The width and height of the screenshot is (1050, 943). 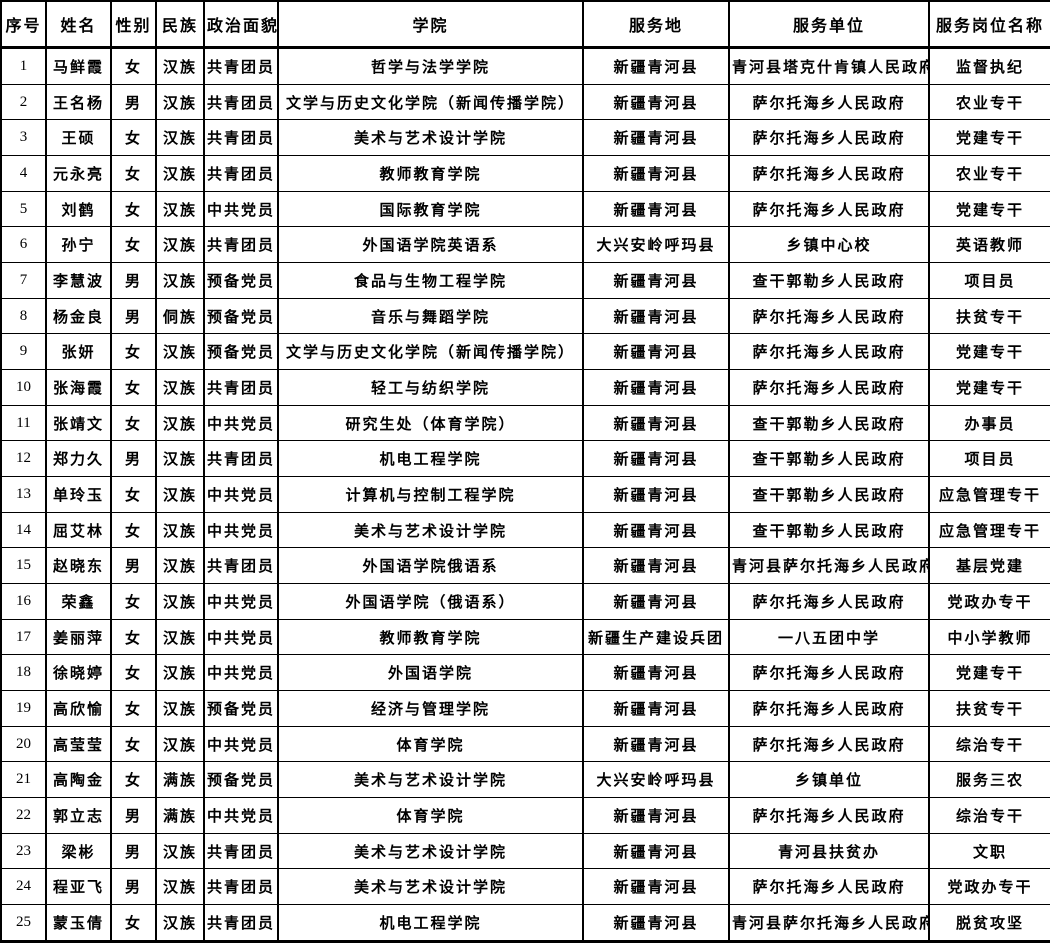 I want to click on table-cell: 蒙玉倩, so click(x=78, y=923).